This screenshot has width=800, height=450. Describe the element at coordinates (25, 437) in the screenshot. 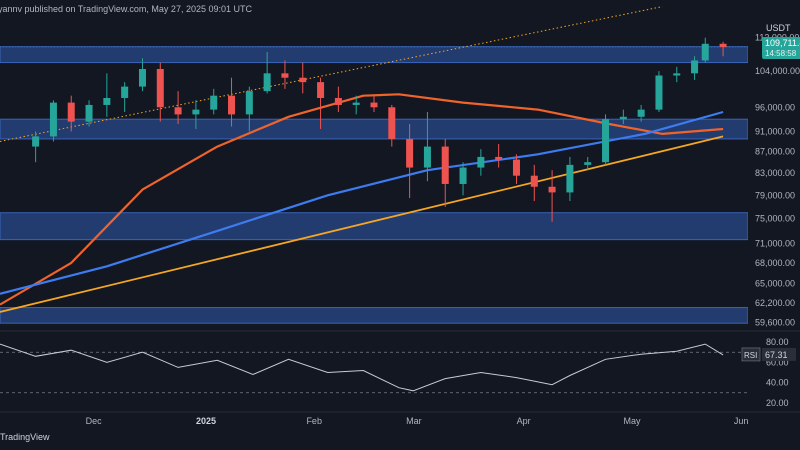

I see `tradingview-brand: TradingView` at that location.